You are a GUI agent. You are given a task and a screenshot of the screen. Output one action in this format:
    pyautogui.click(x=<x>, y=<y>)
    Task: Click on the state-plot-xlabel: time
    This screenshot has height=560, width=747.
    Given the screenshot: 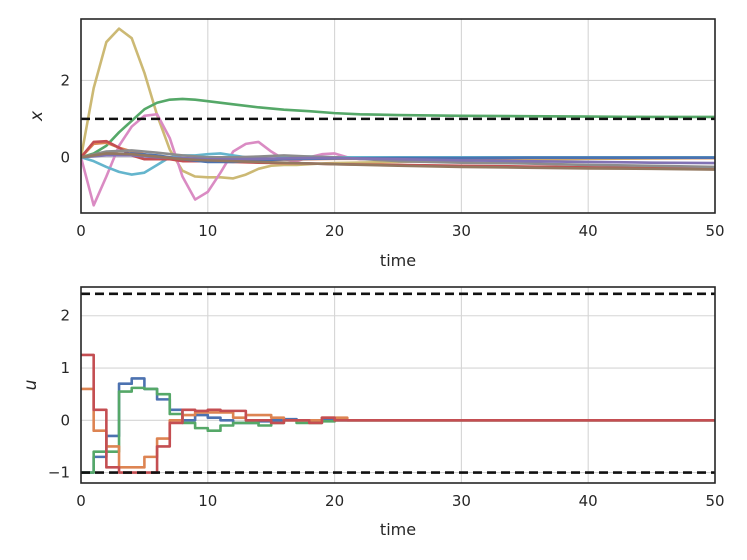 What is the action you would take?
    pyautogui.click(x=398, y=260)
    